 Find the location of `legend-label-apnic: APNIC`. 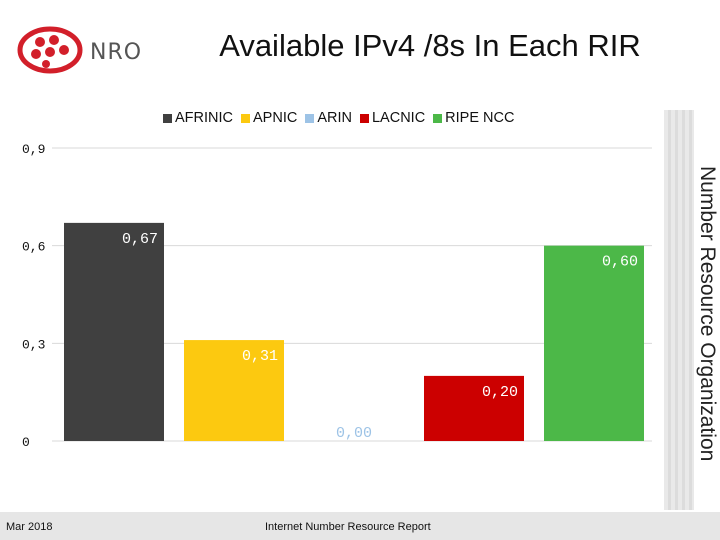

legend-label-apnic: APNIC is located at coordinates (275, 118).